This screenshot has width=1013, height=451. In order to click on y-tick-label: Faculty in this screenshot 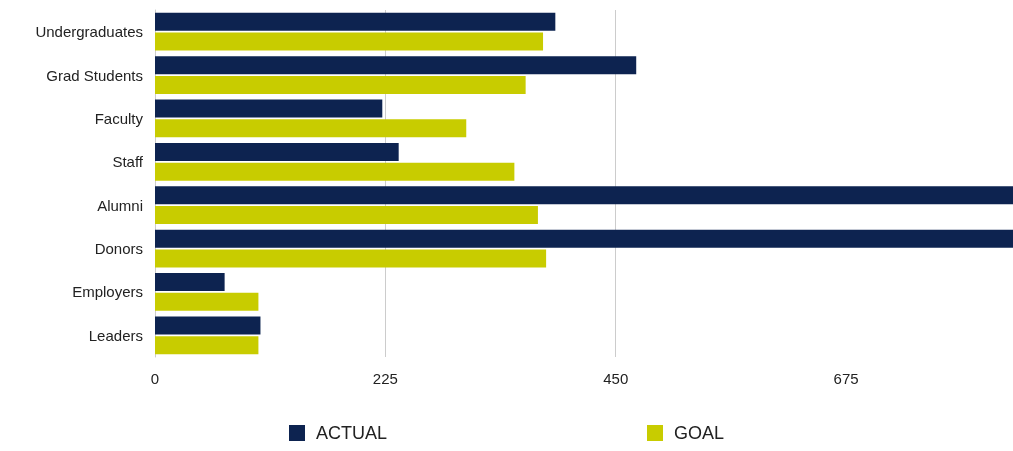, I will do `click(119, 118)`.